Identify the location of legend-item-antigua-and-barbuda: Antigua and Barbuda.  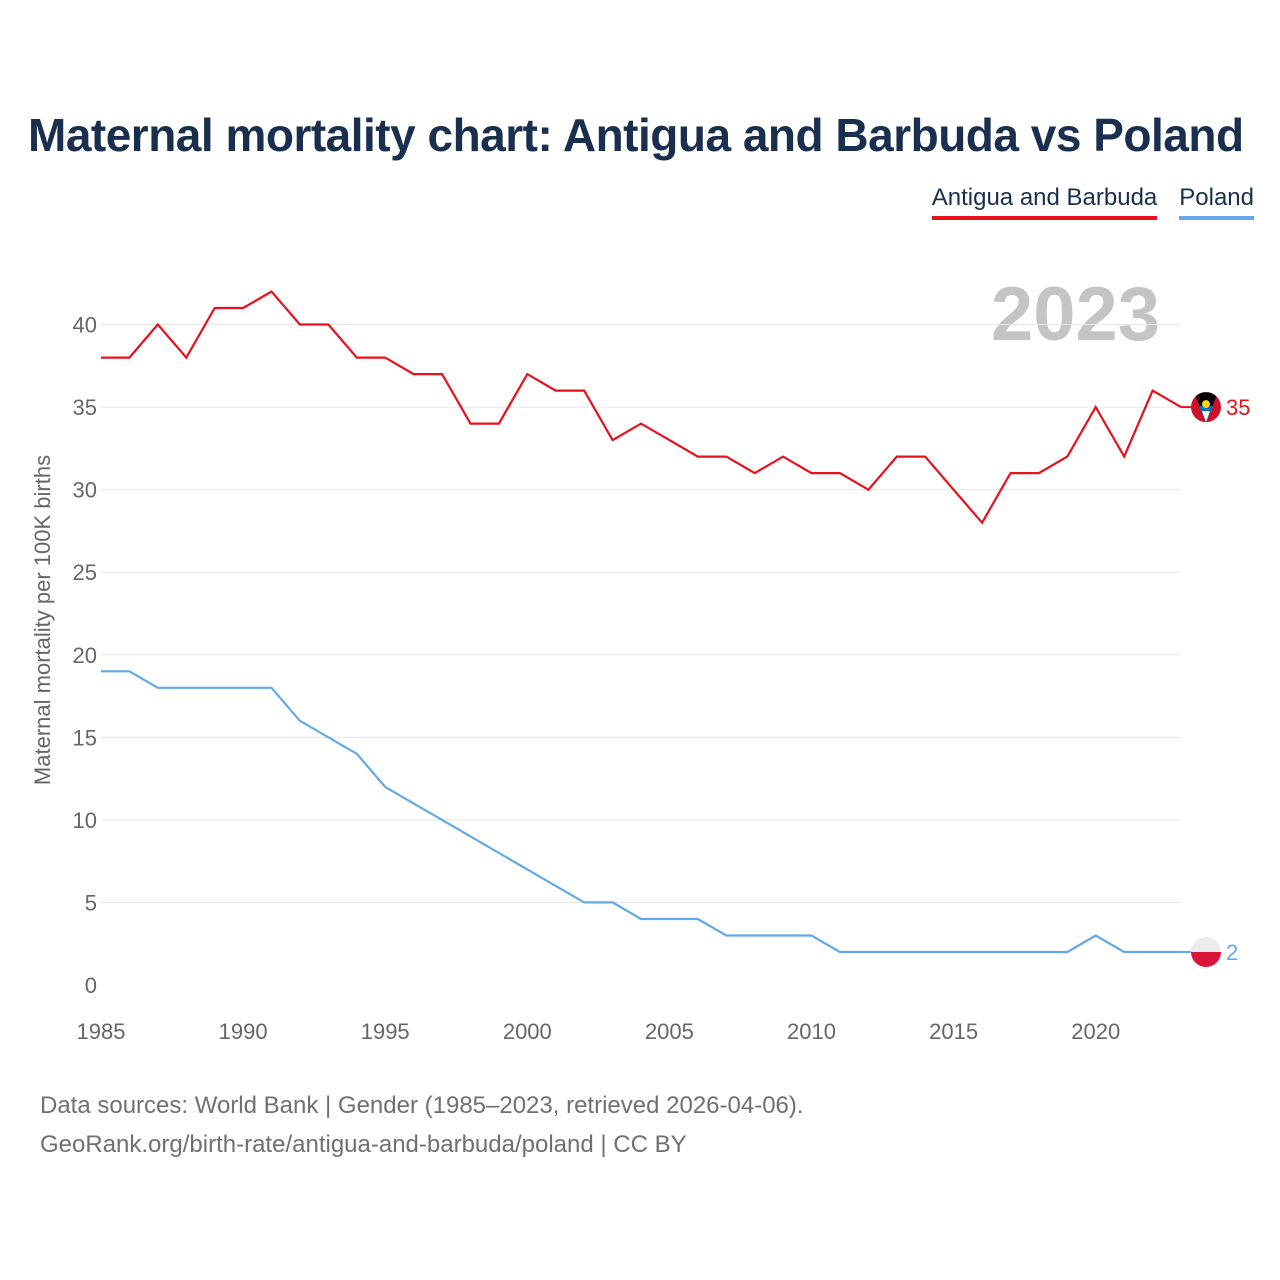
(1044, 202).